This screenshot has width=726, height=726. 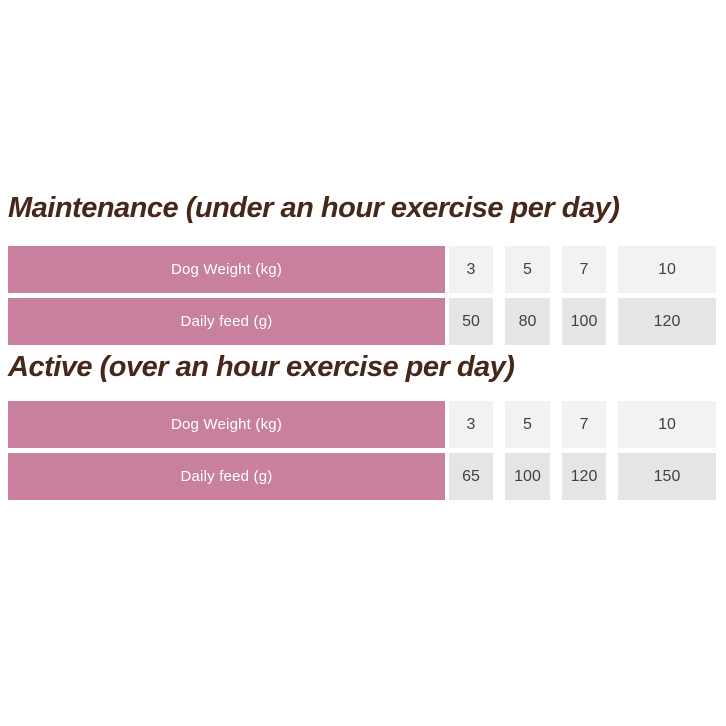 I want to click on value-cell: 65, so click(x=471, y=476).